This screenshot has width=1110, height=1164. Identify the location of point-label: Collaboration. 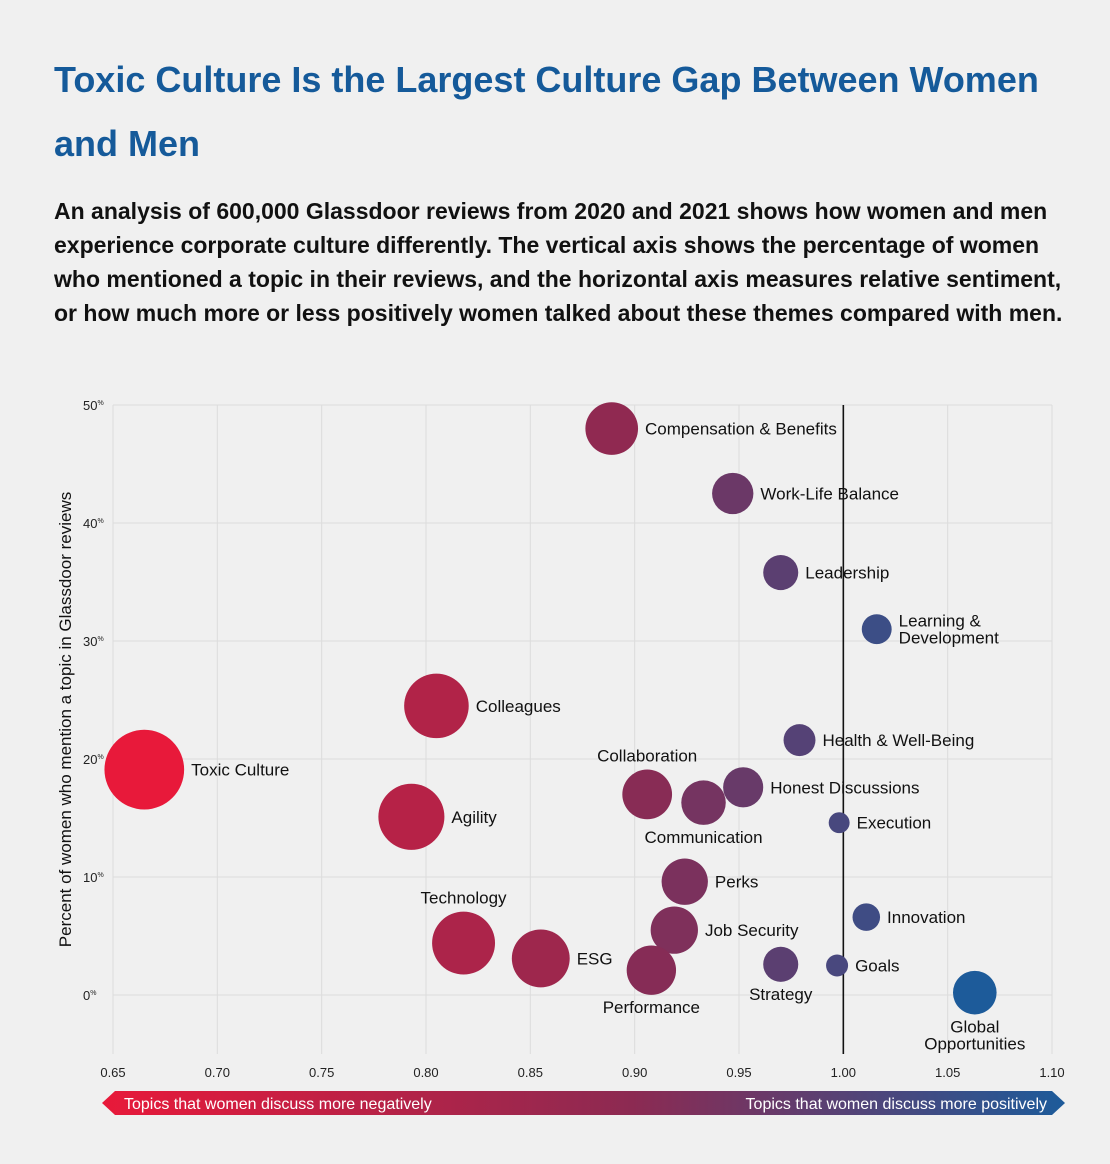
(647, 756).